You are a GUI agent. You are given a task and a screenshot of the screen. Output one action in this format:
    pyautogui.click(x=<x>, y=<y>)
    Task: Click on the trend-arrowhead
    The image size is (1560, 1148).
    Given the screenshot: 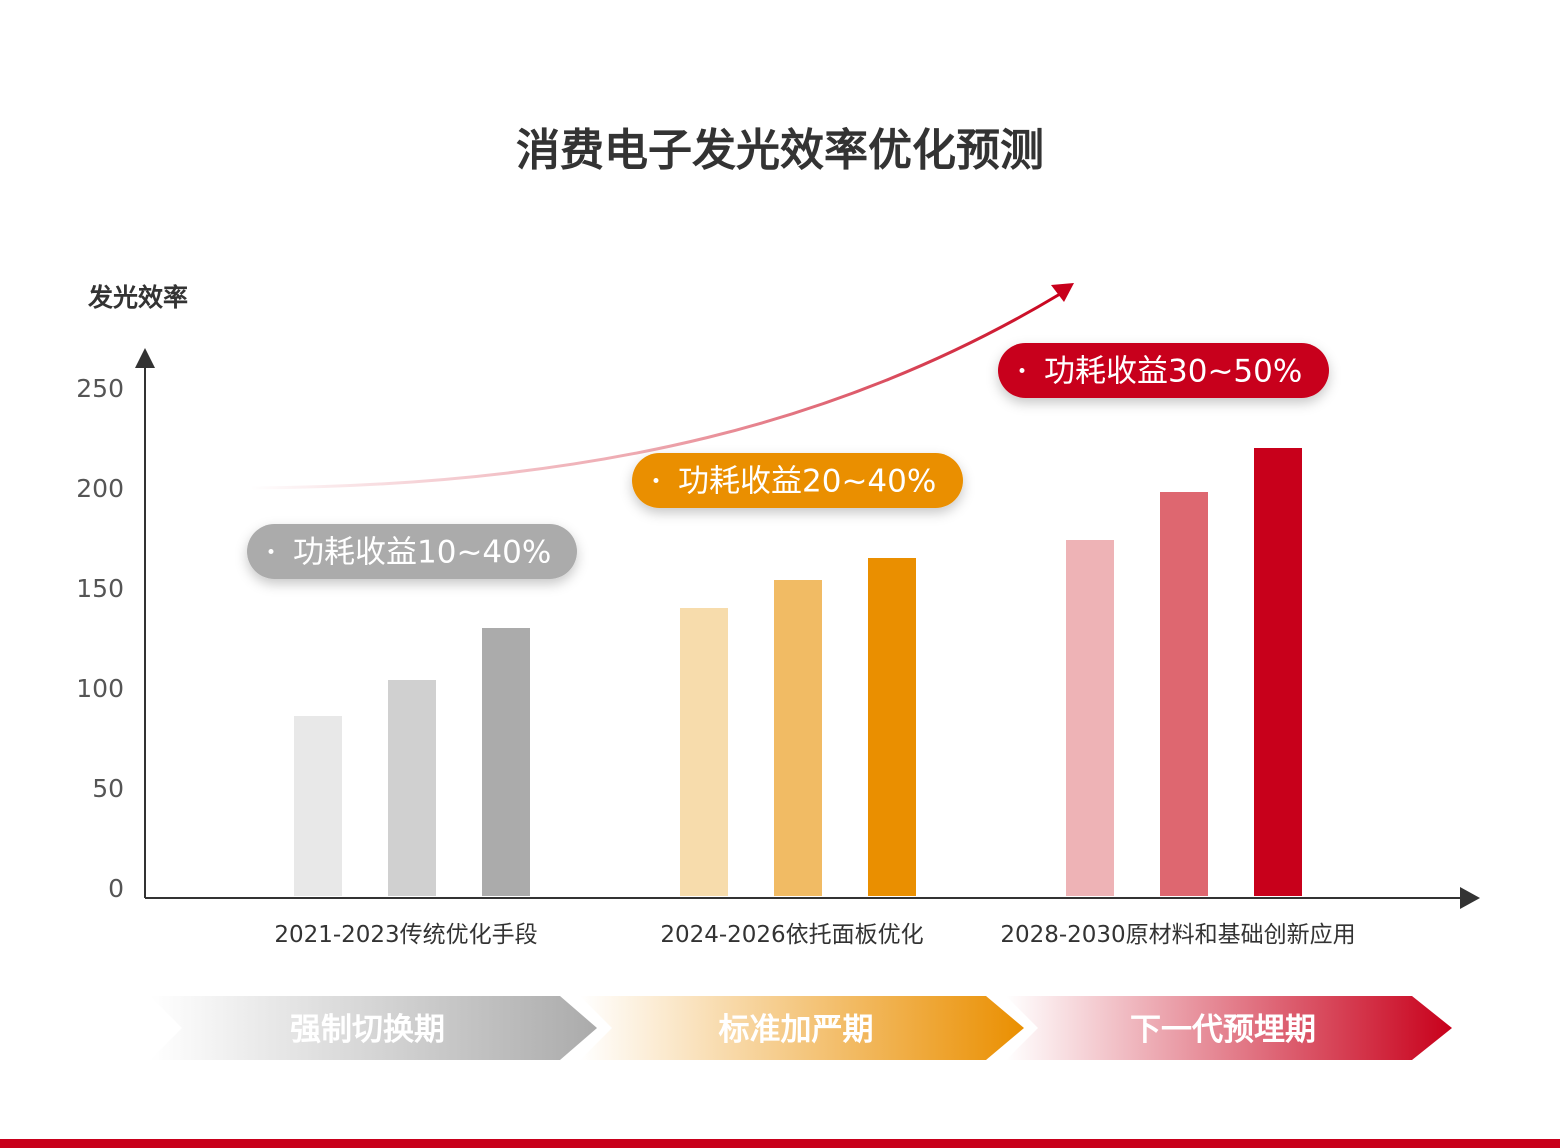 What is the action you would take?
    pyautogui.click(x=1062, y=292)
    